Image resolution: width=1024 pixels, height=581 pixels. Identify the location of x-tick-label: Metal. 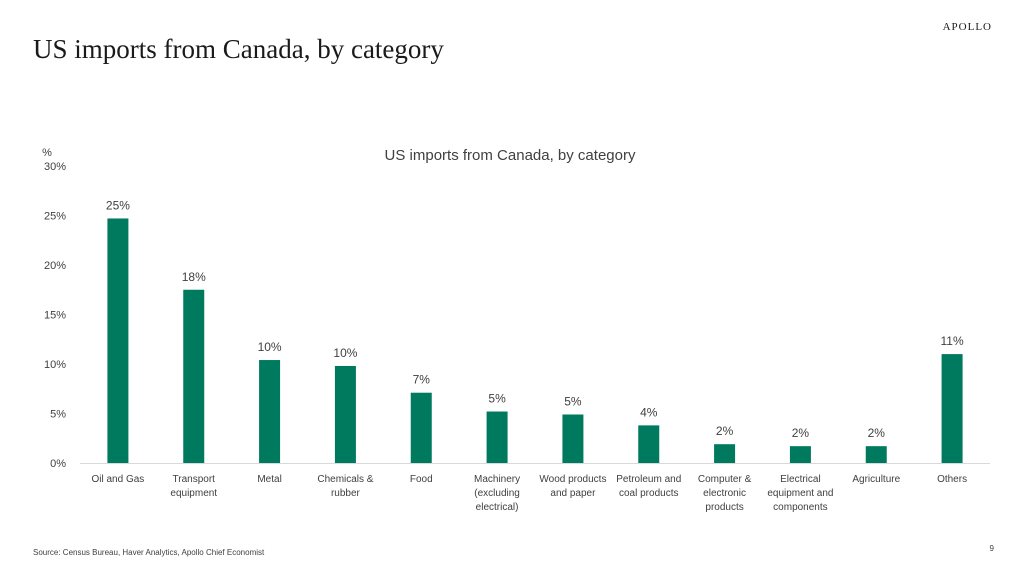
(269, 479).